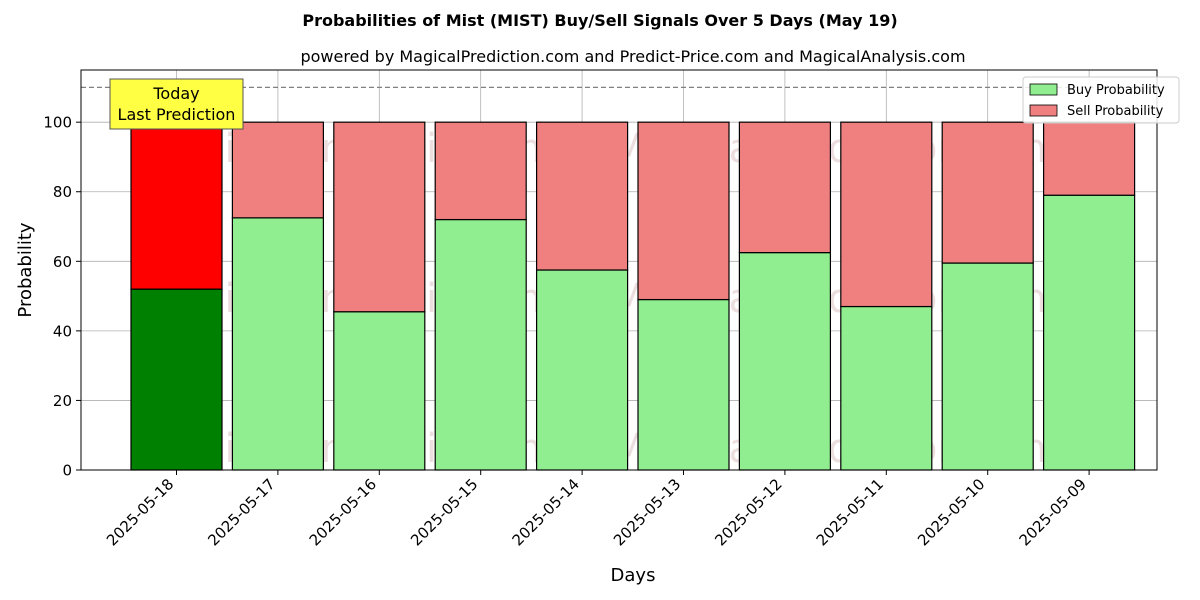 The image size is (1200, 600). What do you see at coordinates (57, 123) in the screenshot?
I see `y-tick-label: 100` at bounding box center [57, 123].